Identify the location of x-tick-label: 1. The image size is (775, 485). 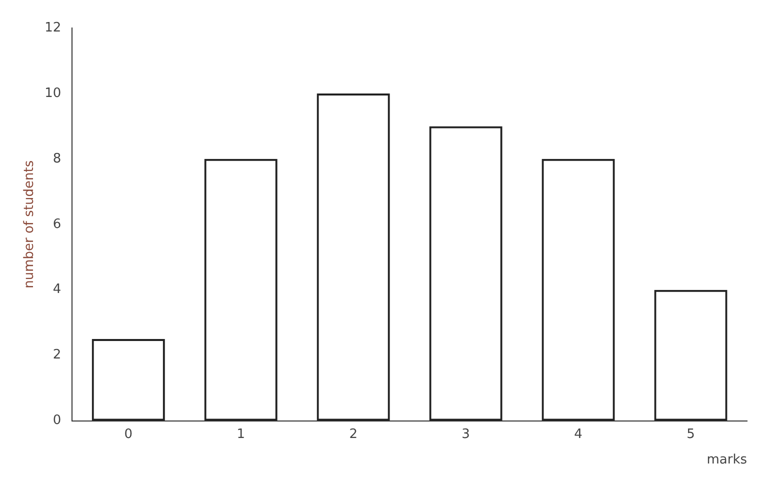
(240, 434).